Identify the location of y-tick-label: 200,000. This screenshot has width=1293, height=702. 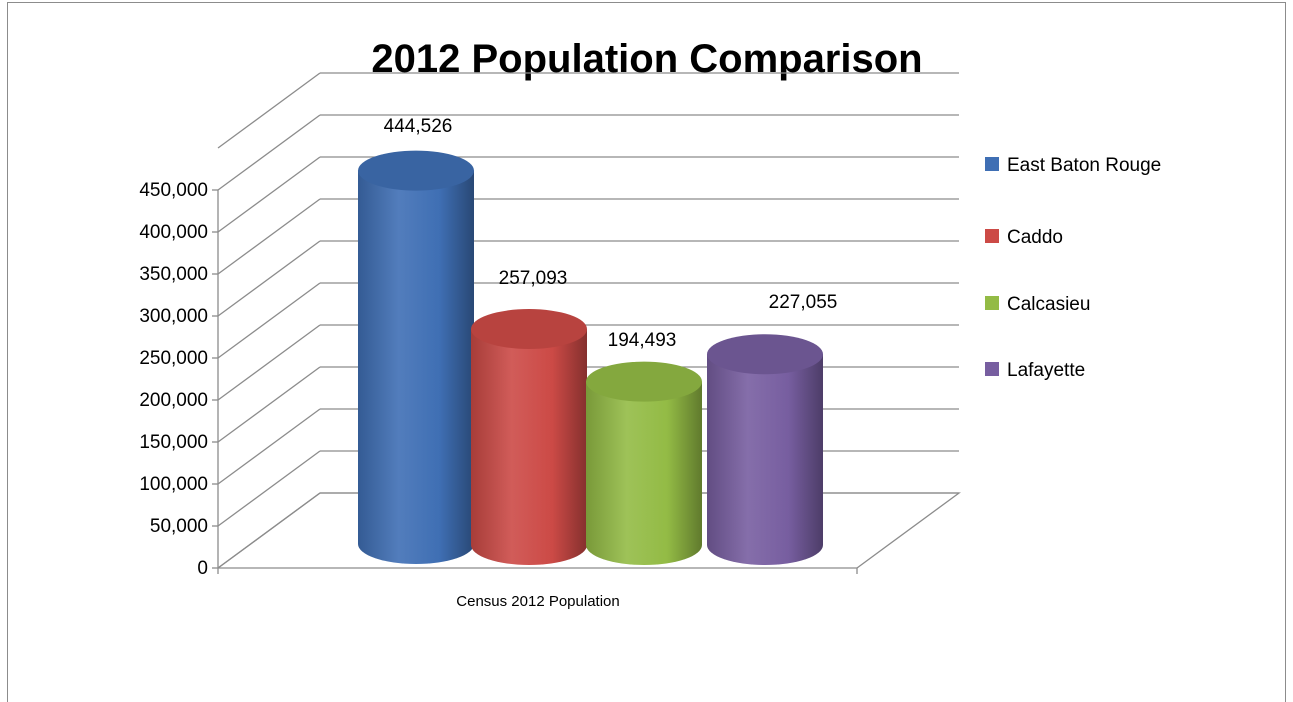
(173, 400).